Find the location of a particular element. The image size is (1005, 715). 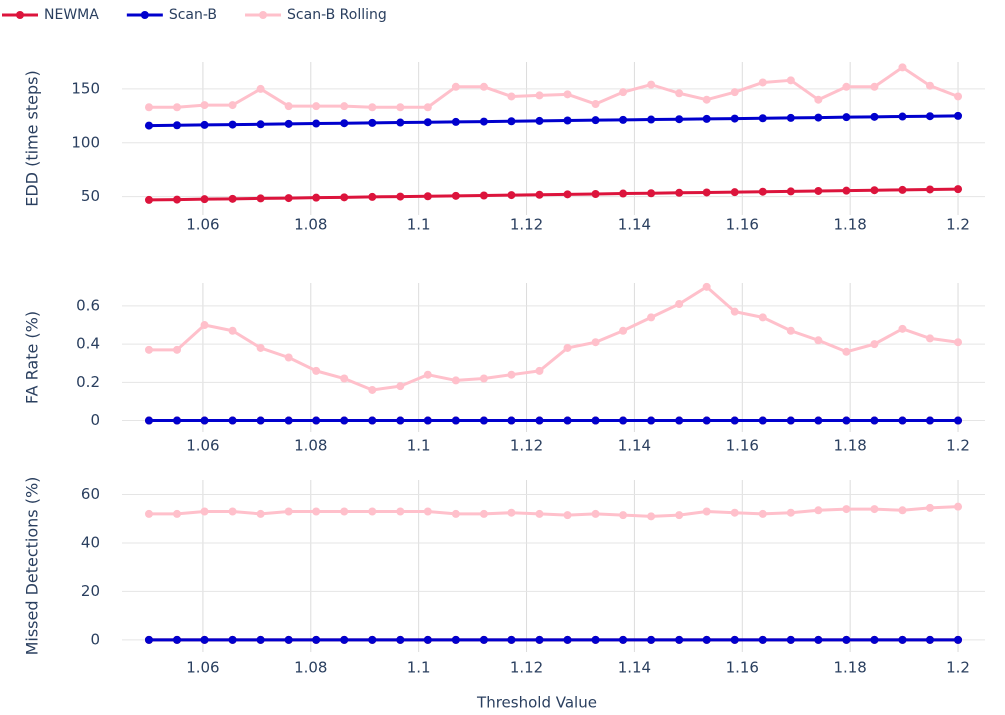

y-axis-title: FA Rate (%) is located at coordinates (32, 357).